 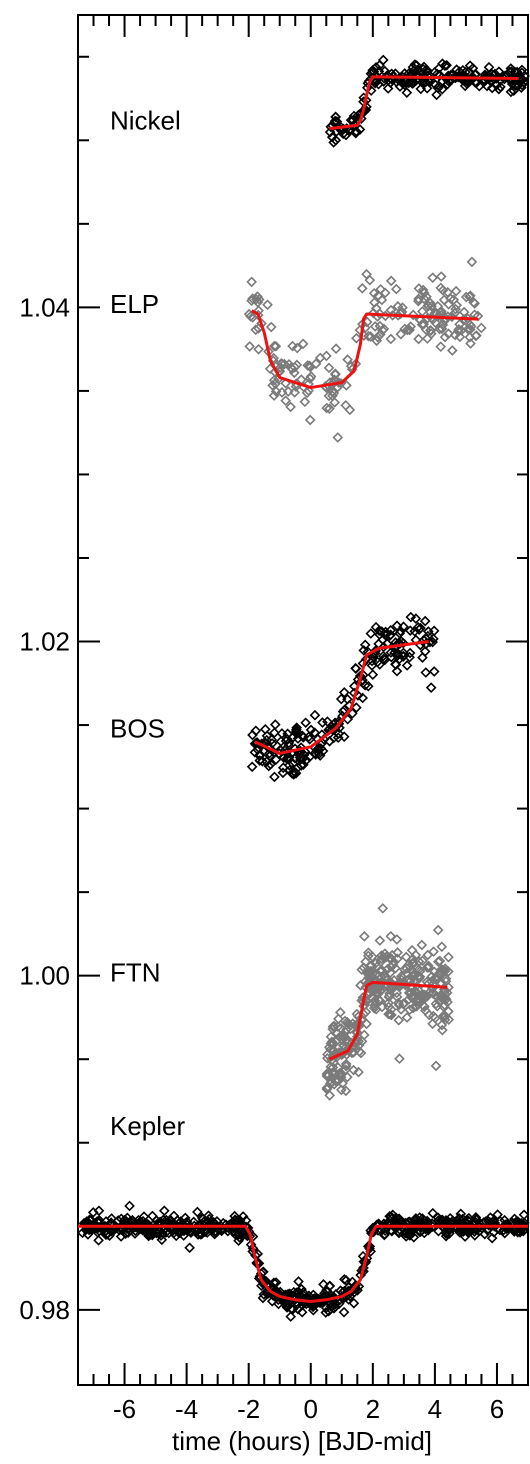 I want to click on x-tick-label: 2, so click(x=373, y=1409).